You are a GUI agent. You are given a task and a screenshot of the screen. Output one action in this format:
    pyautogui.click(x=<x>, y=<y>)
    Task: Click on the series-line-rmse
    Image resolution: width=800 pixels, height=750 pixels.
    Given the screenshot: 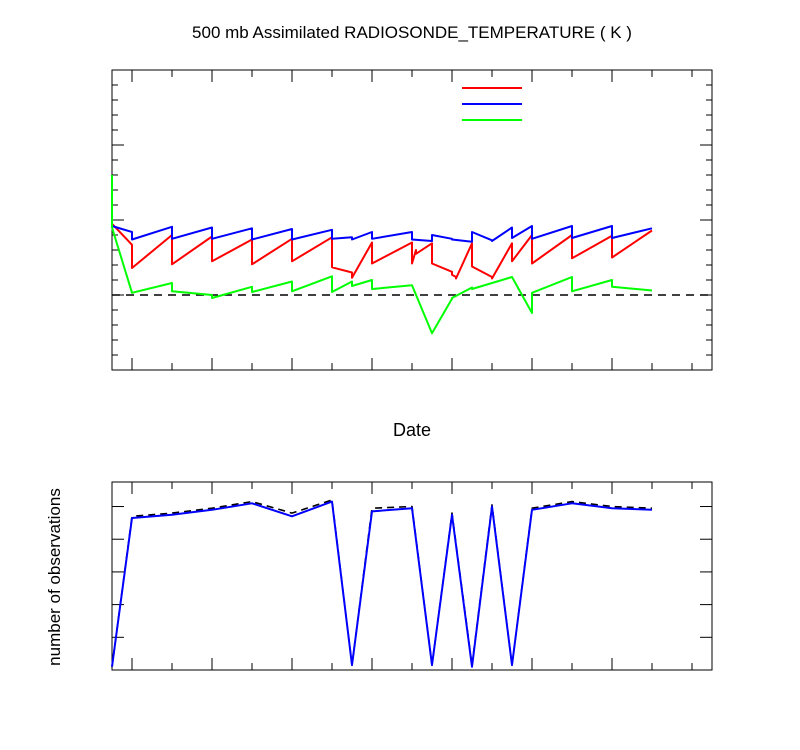 What is the action you would take?
    pyautogui.click(x=382, y=227)
    